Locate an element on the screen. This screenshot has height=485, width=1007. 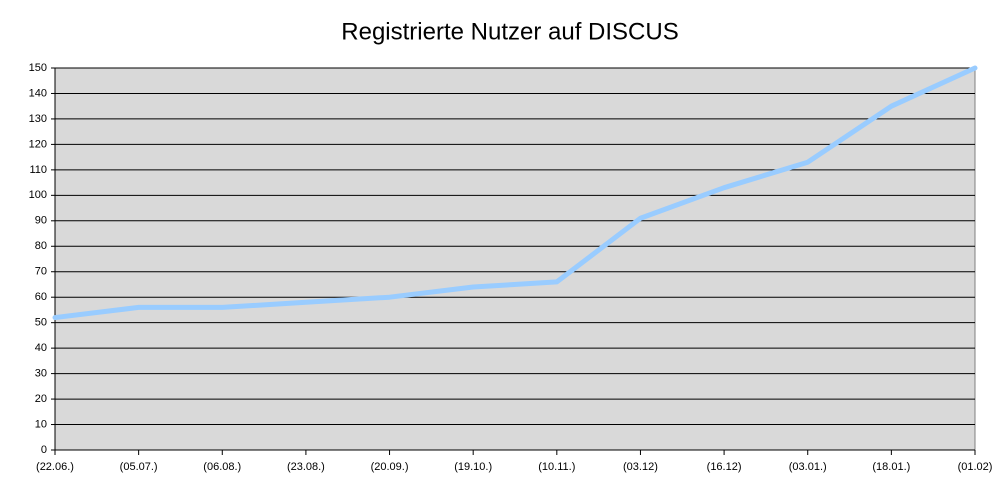
y-tick-label: 20 is located at coordinates (41, 399).